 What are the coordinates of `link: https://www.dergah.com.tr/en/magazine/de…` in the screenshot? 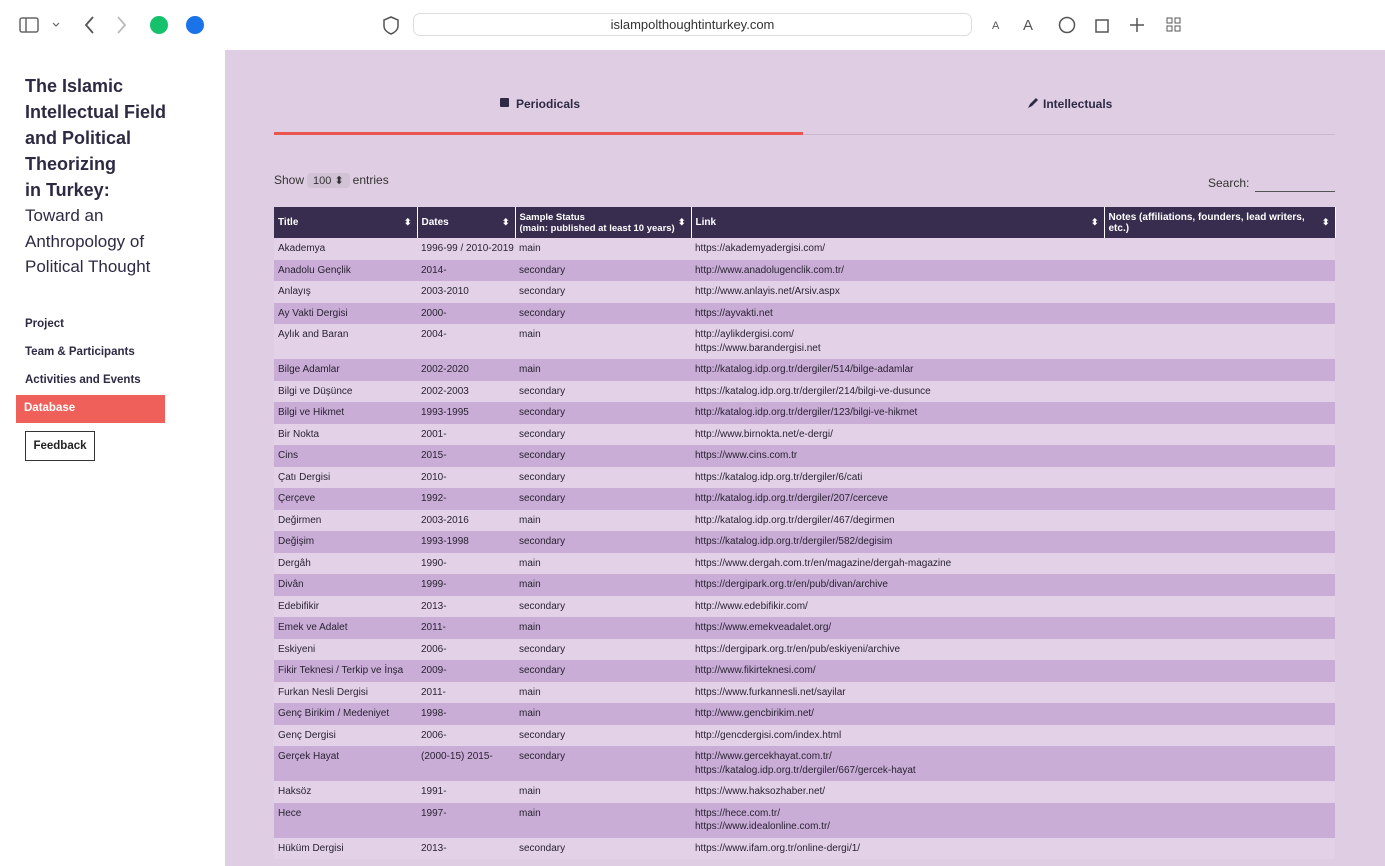 It's located at (823, 563).